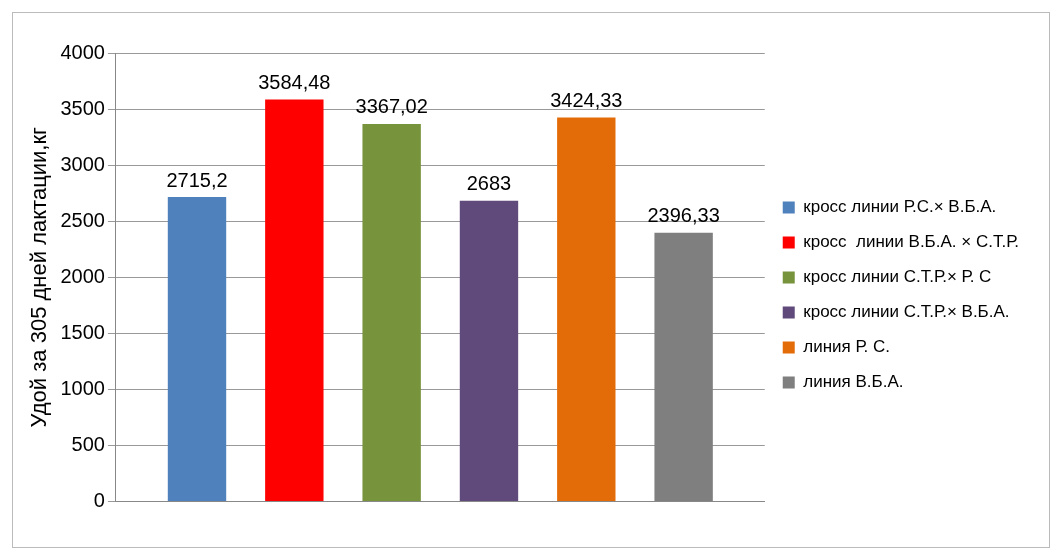 This screenshot has height=558, width=1060. I want to click on legend-label: кросс линии С.Т.Р.× Р. С, so click(897, 277).